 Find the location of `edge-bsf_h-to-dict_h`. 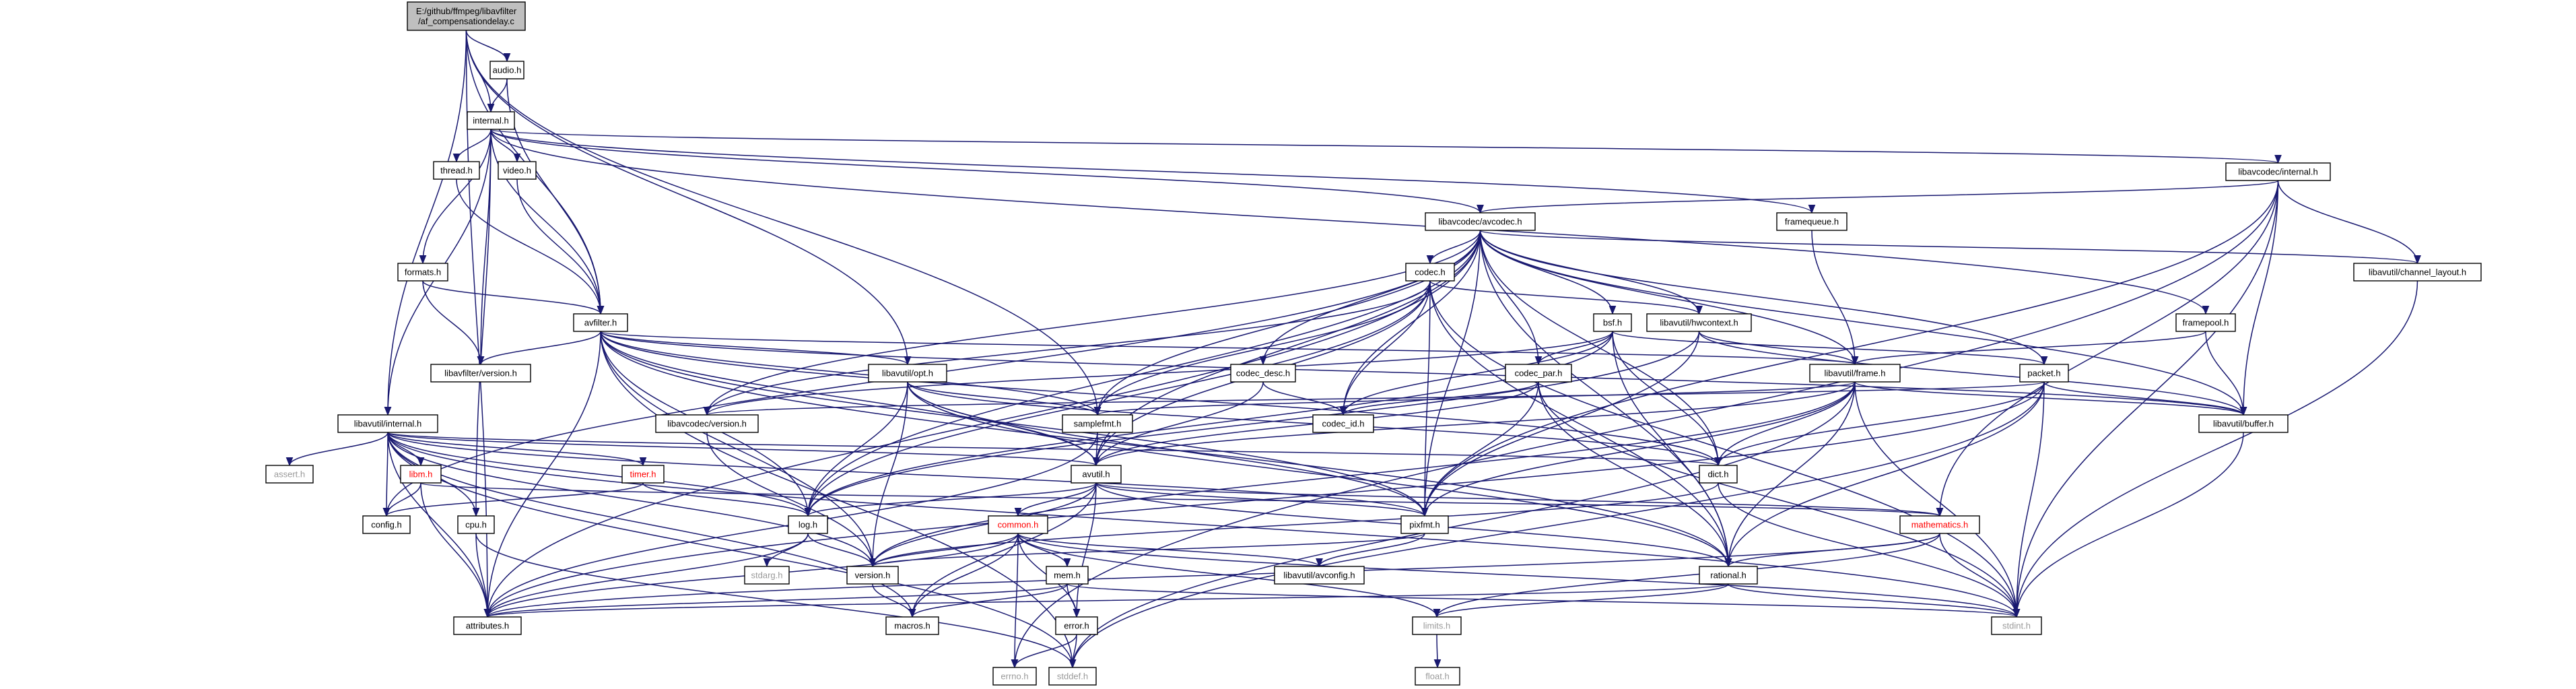

edge-bsf_h-to-dict_h is located at coordinates (1667, 399).